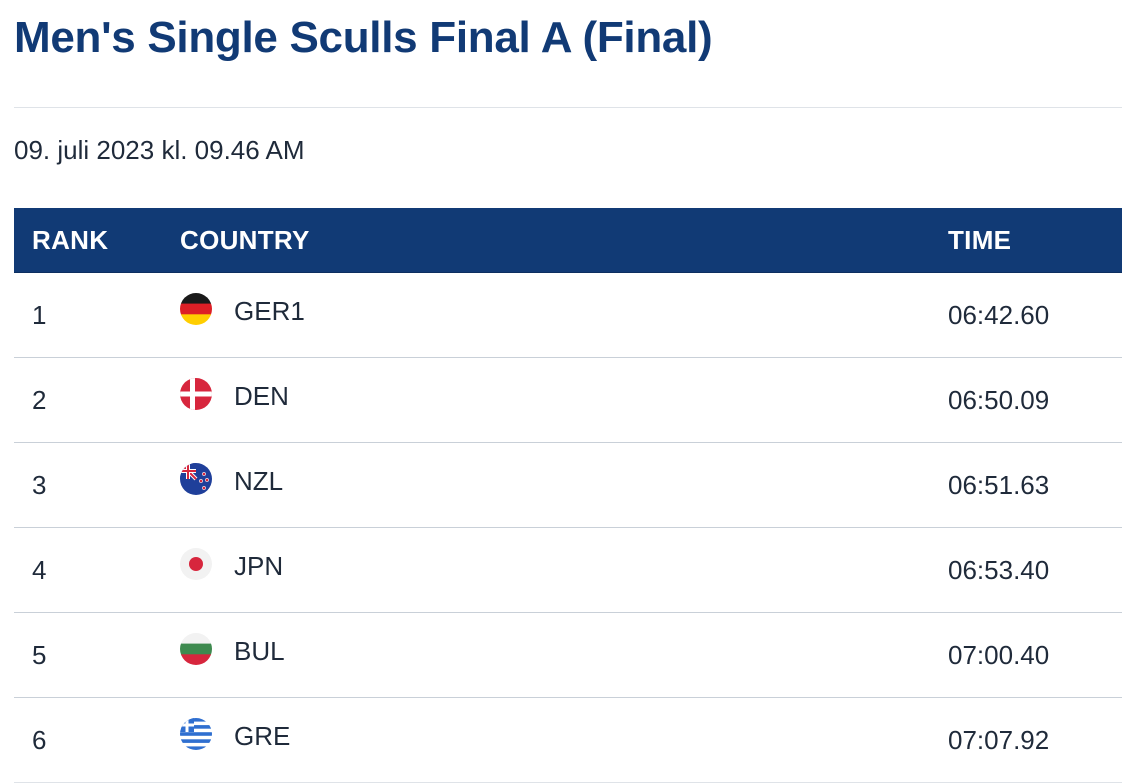  I want to click on race-date: 09. juli 2023 kl. 09.46 AM, so click(159, 150).